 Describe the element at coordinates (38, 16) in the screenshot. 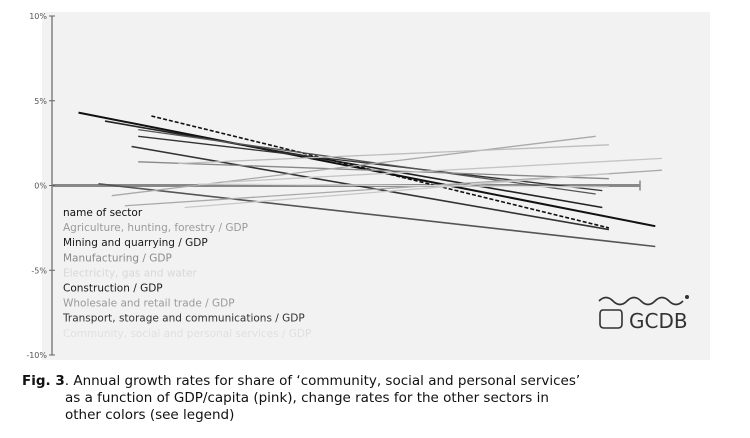

I see `y-tick-label: 10%` at that location.